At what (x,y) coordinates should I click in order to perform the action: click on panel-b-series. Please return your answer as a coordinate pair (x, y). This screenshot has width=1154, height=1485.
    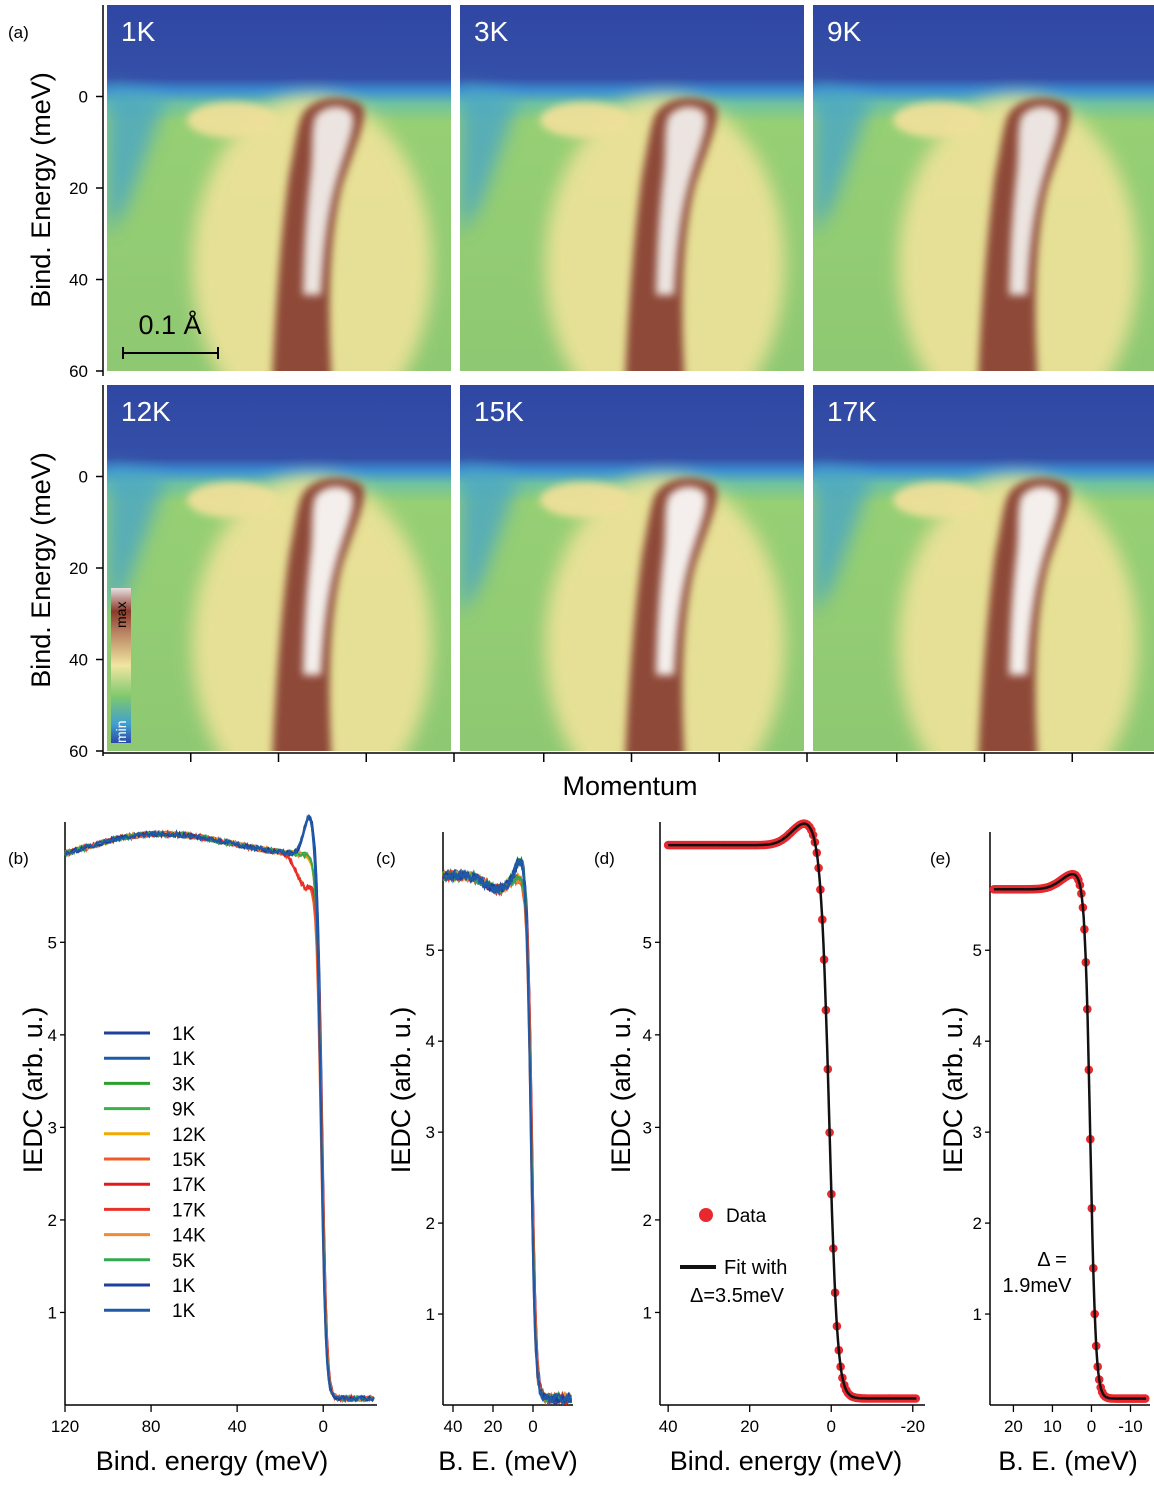
    Looking at the image, I should click on (219, 1108).